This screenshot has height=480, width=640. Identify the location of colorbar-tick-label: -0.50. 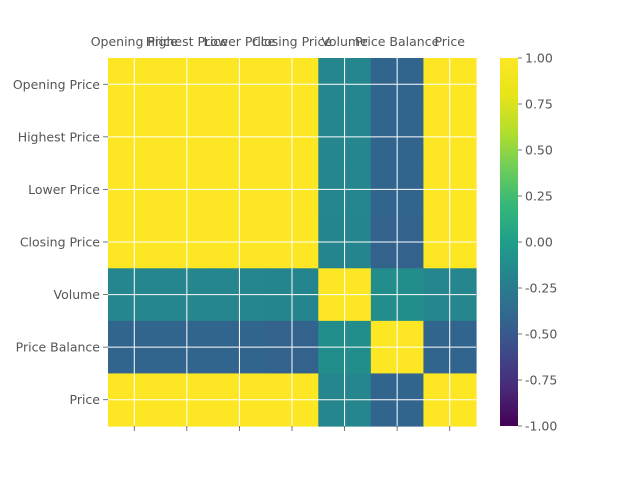
(541, 334).